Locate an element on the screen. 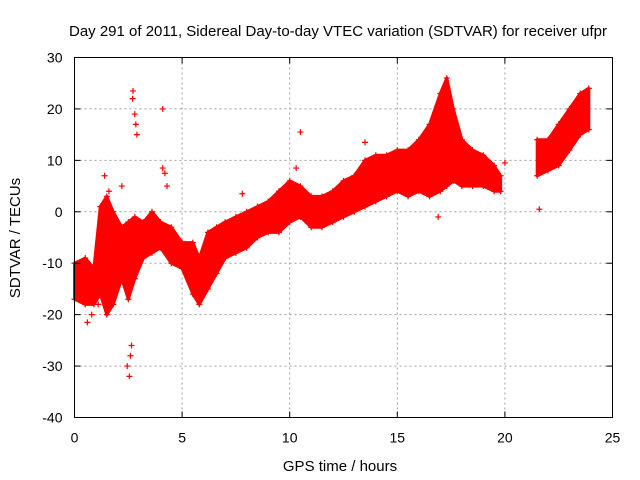 This screenshot has width=640, height=480. x-axis-label: GPS time / hours is located at coordinates (340, 466).